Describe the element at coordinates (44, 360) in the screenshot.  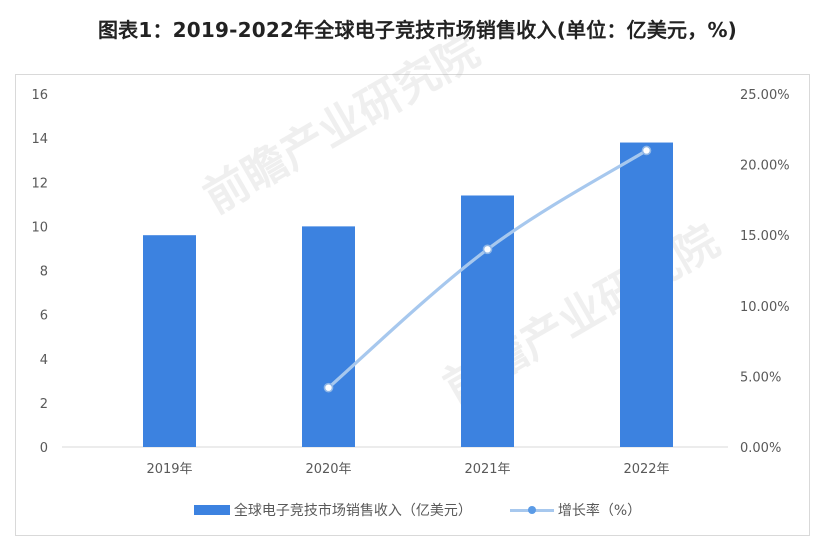
I see `left-axis-tick: 4` at that location.